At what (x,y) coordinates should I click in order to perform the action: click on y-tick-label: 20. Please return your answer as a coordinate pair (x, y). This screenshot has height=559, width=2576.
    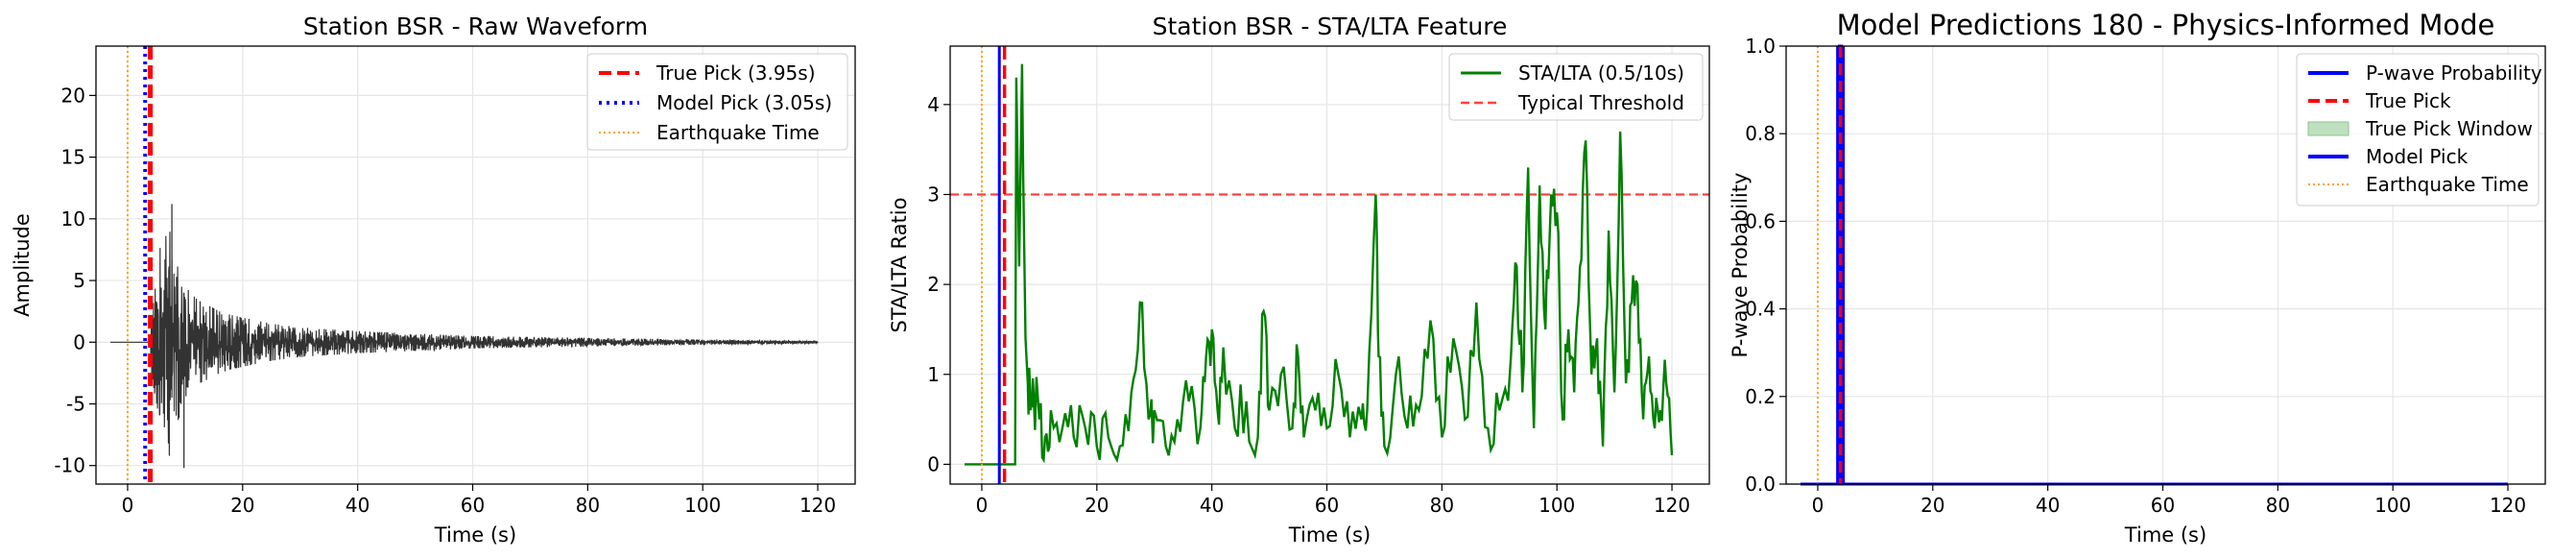
    Looking at the image, I should click on (73, 95).